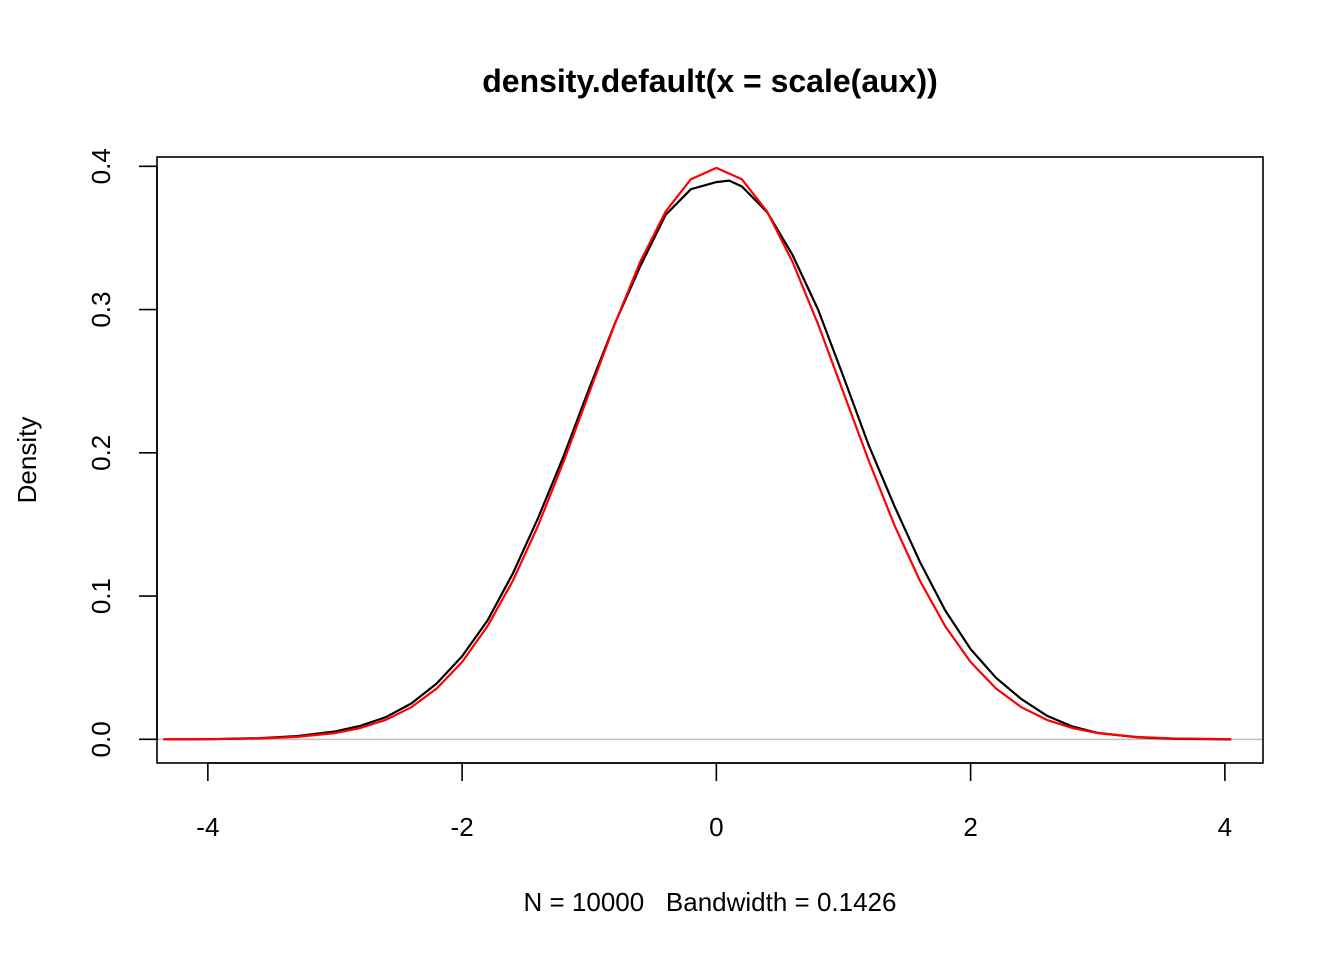 The image size is (1344, 960). I want to click on x-tick-label: 0, so click(716, 827).